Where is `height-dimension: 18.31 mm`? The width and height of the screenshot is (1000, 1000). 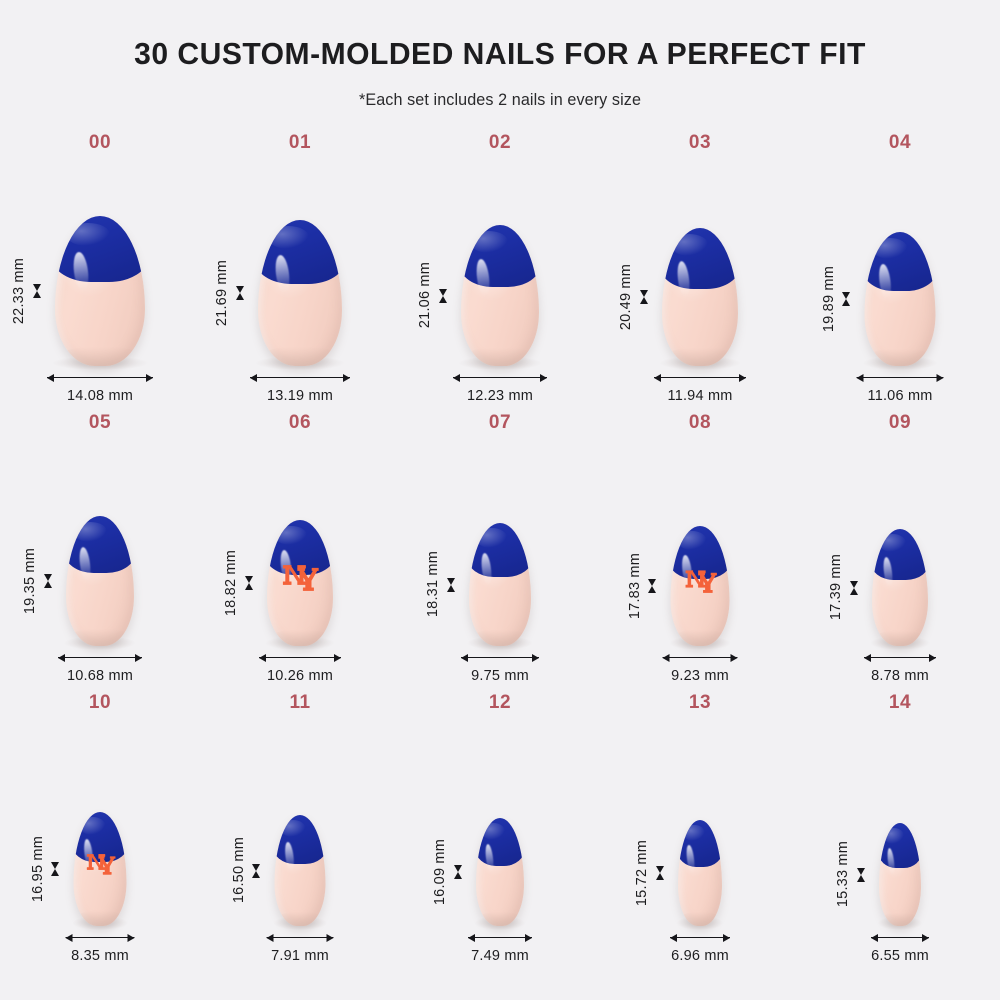
height-dimension: 18.31 mm is located at coordinates (440, 584).